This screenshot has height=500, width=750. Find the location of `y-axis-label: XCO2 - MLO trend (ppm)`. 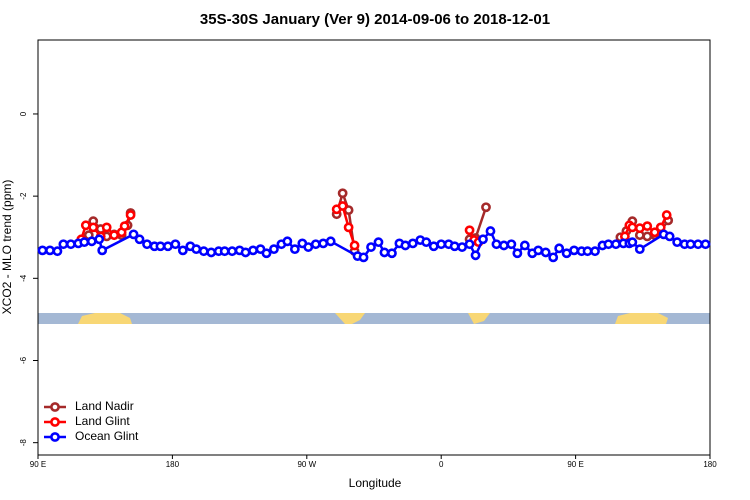

y-axis-label: XCO2 - MLO trend (ppm) is located at coordinates (7, 247).